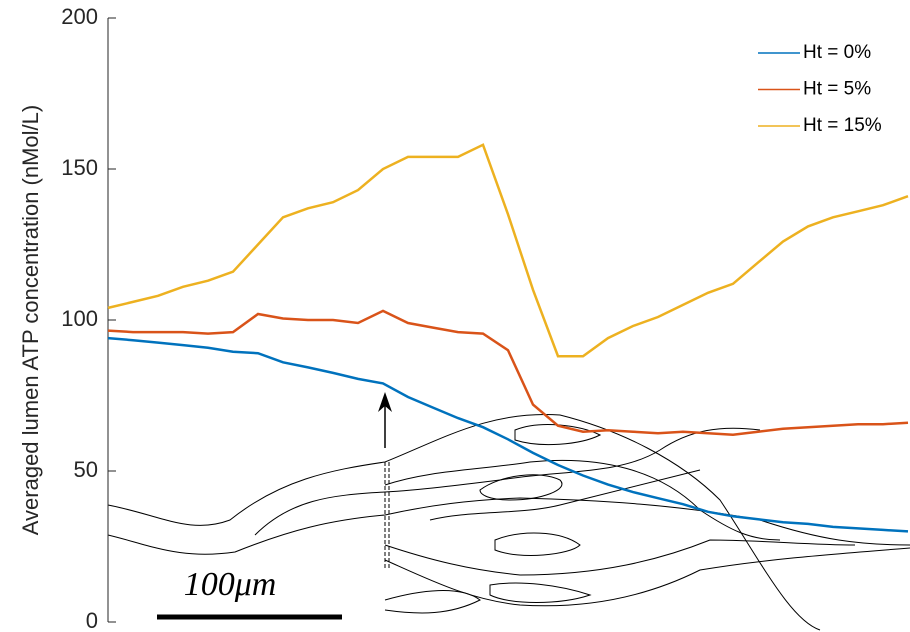 The height and width of the screenshot is (632, 910). I want to click on y-tick-label: 100, so click(79, 318).